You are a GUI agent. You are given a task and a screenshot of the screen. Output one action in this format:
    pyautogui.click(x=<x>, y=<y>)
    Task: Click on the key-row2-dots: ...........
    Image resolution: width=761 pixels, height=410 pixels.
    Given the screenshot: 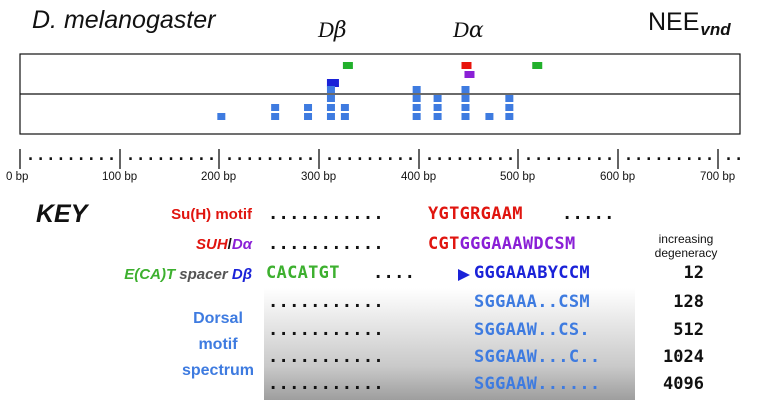 What is the action you would take?
    pyautogui.click(x=326, y=244)
    